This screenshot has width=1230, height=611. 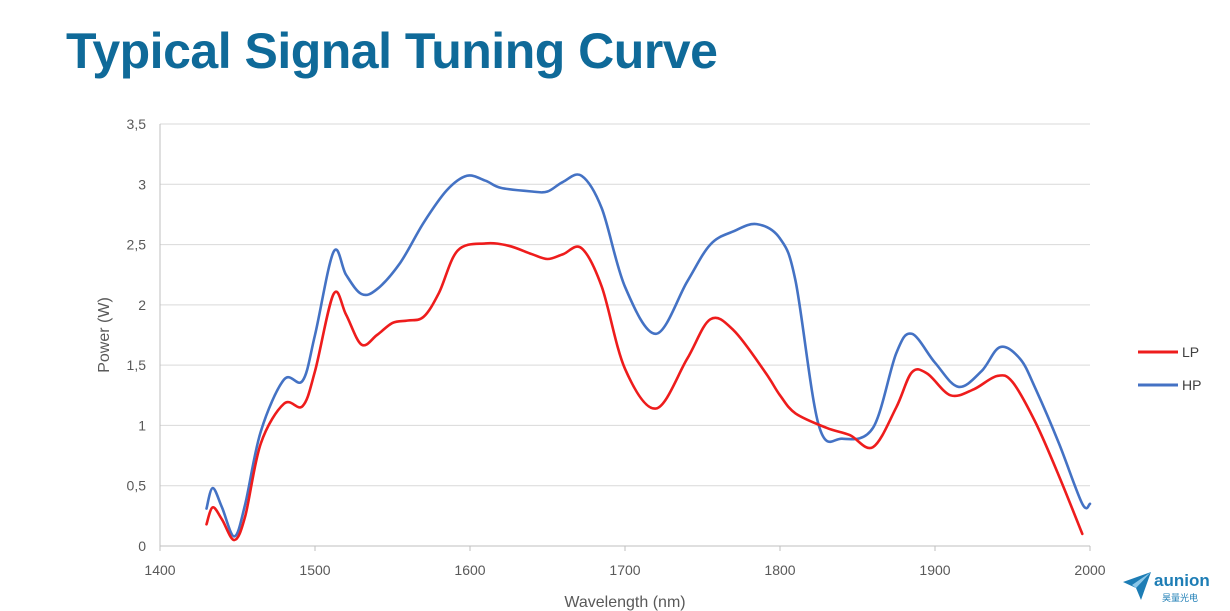 What do you see at coordinates (1137, 586) in the screenshot?
I see `paper-plane-icon` at bounding box center [1137, 586].